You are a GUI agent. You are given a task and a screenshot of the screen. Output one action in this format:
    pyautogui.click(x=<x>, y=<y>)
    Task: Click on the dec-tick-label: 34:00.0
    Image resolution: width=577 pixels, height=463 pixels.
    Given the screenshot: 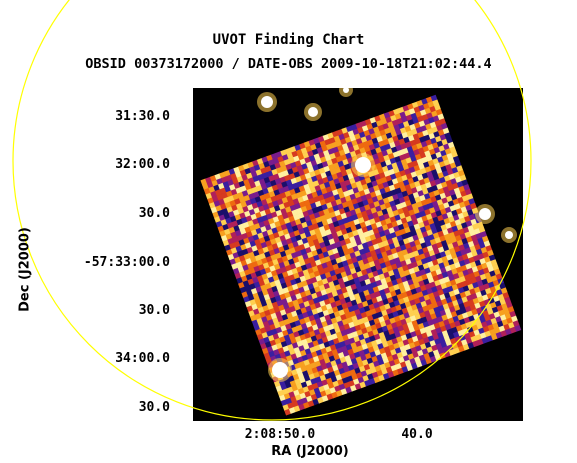 What is the action you would take?
    pyautogui.click(x=142, y=358)
    